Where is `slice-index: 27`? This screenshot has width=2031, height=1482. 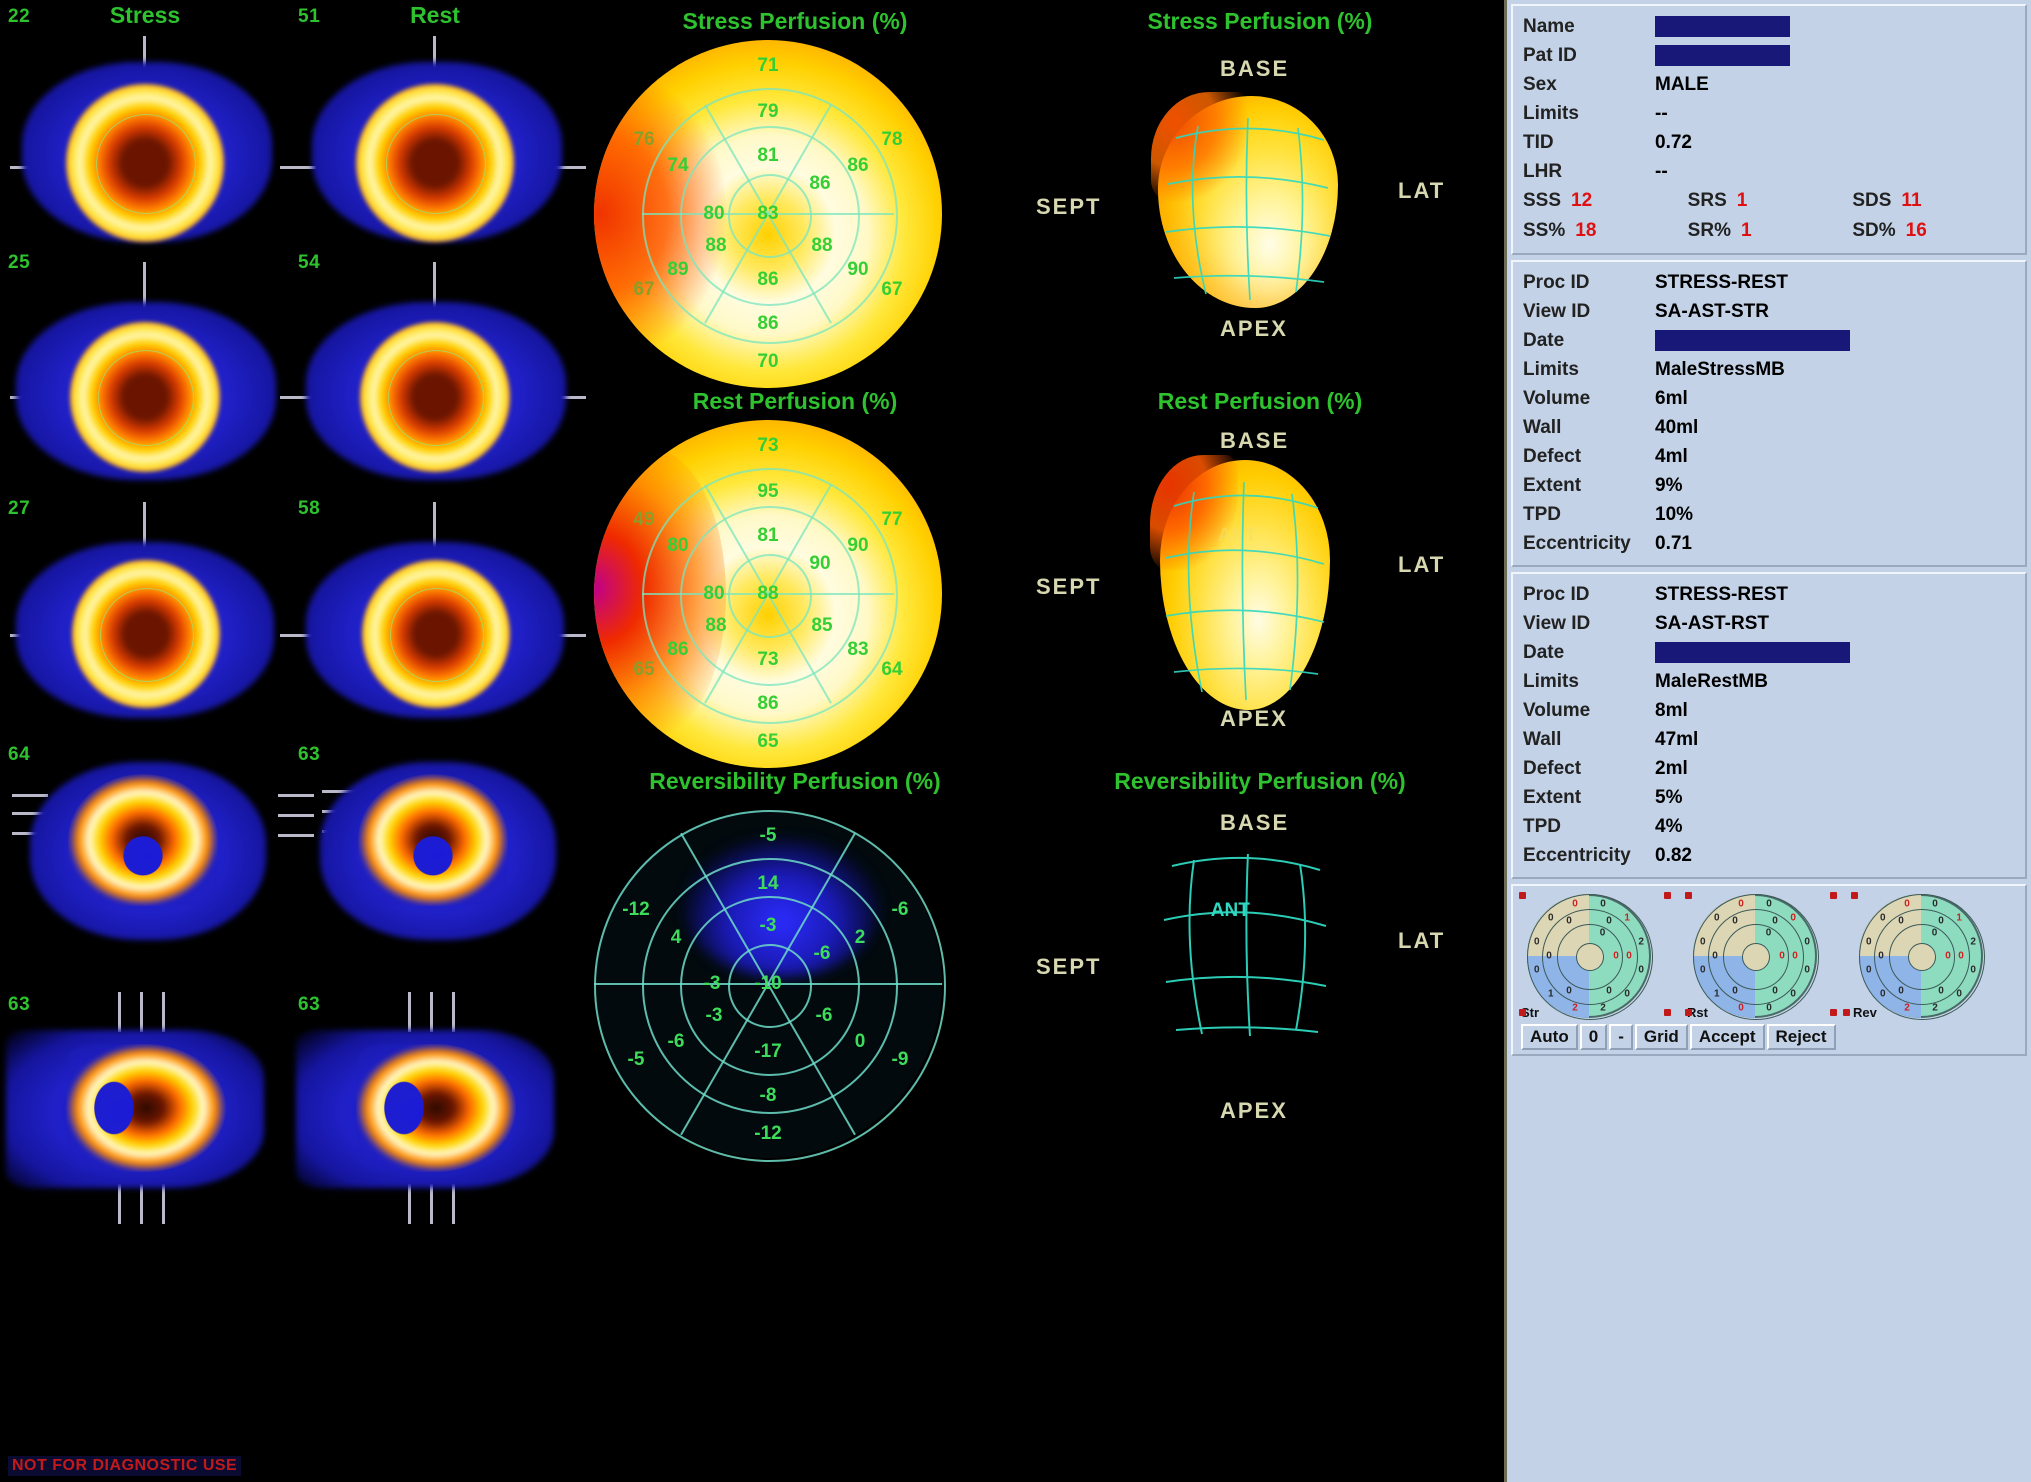 slice-index: 27 is located at coordinates (19, 508).